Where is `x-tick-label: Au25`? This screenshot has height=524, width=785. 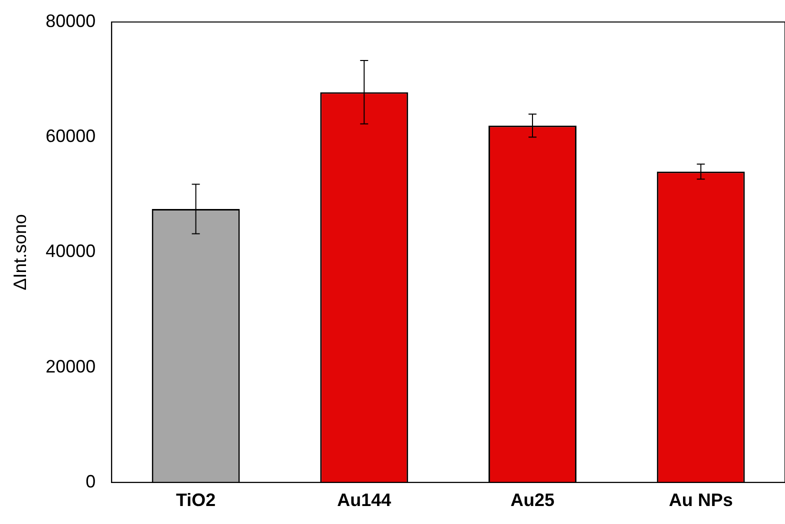 x-tick-label: Au25 is located at coordinates (532, 500).